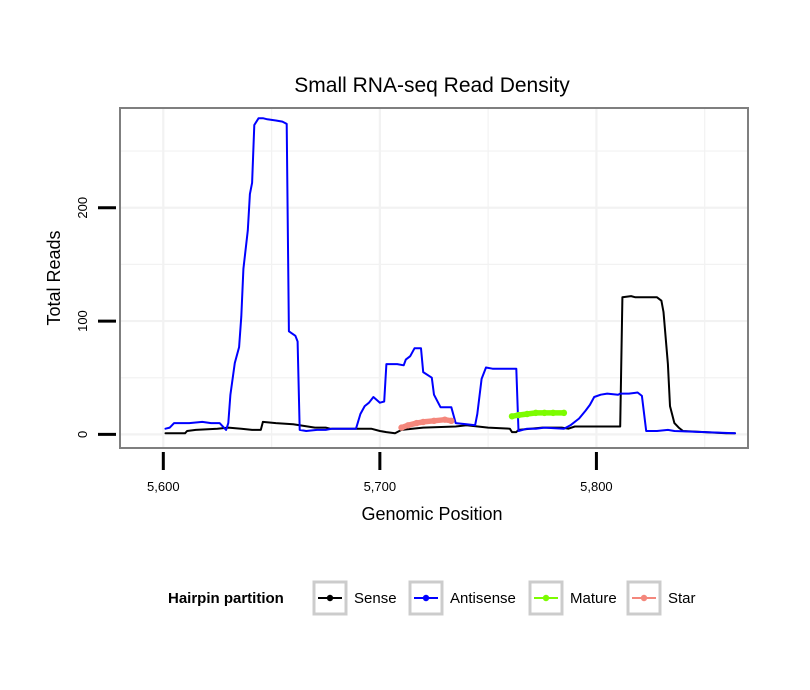 The height and width of the screenshot is (690, 810). Describe the element at coordinates (375, 598) in the screenshot. I see `legend-label: Sense` at that location.